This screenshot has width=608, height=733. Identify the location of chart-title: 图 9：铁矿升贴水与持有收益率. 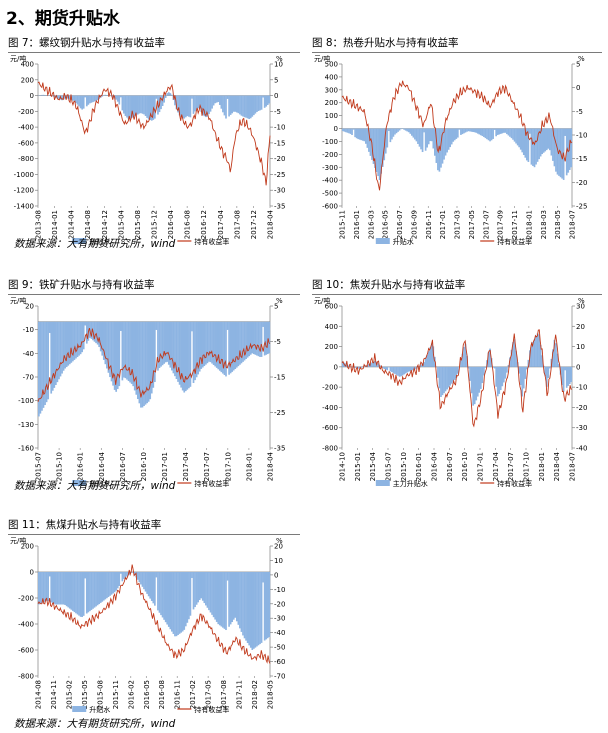
(81, 285).